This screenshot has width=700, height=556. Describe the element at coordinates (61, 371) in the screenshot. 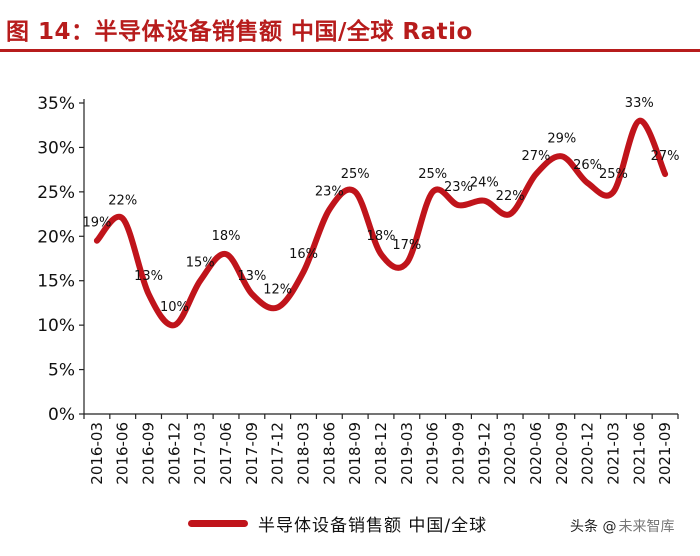

I see `y-tick-label: 5%` at that location.